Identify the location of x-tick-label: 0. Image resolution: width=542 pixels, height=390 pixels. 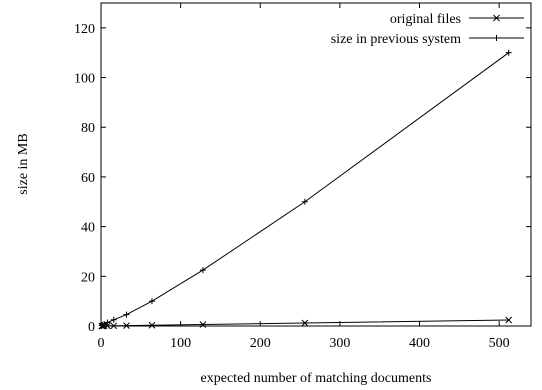
(101, 343).